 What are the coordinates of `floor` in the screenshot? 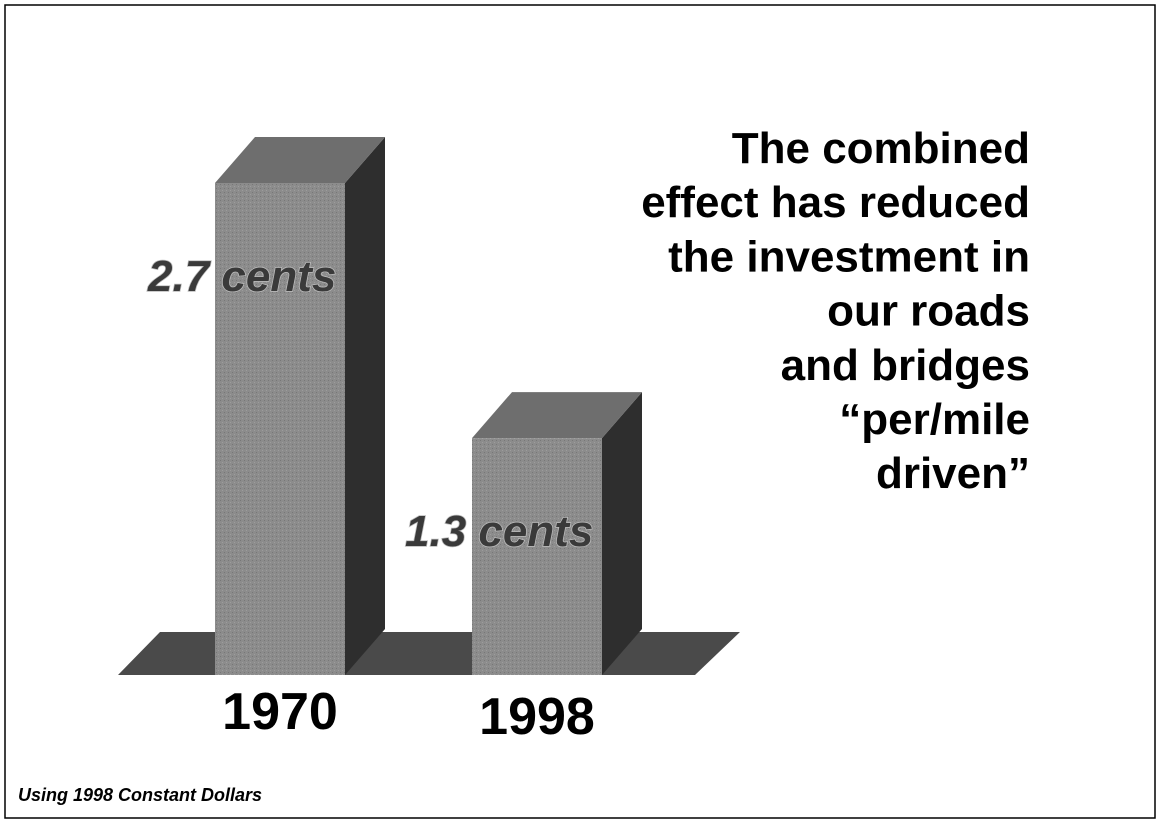 It's located at (429, 653).